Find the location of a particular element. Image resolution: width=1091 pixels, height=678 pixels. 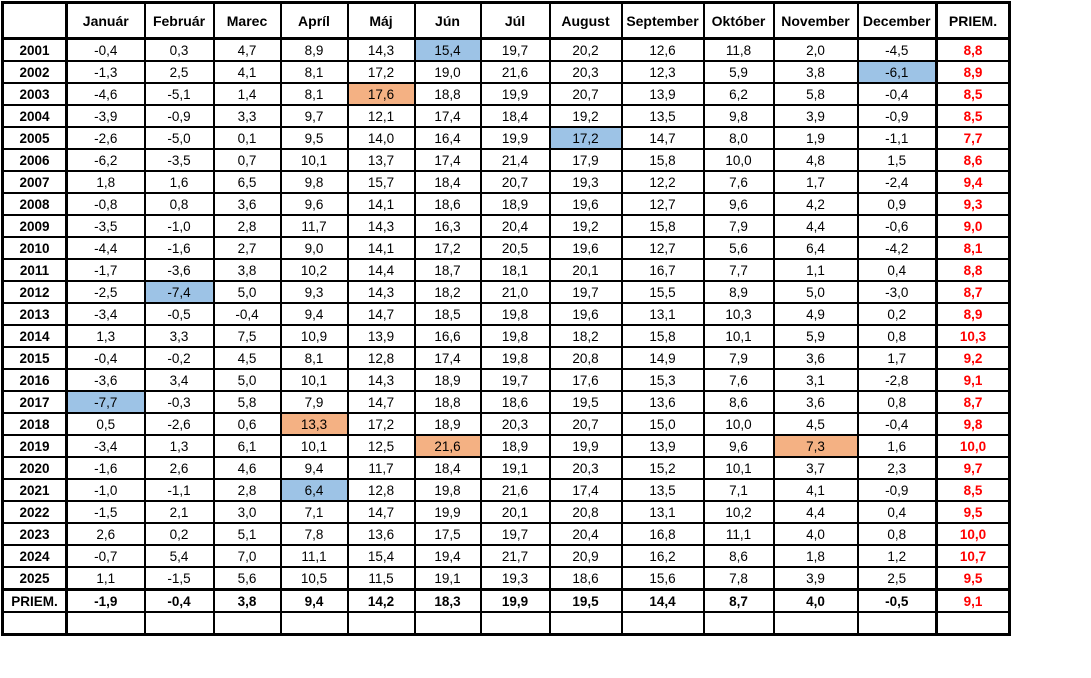

value-cell: 3,1 is located at coordinates (815, 380).